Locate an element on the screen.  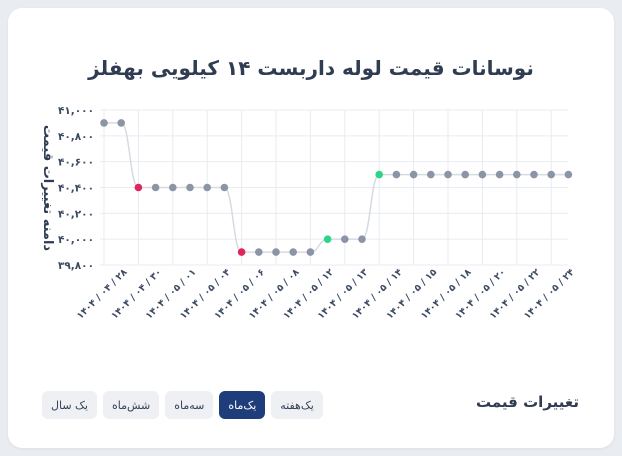
y-tick-label: ۴۰,۶۰۰ is located at coordinates (76, 163).